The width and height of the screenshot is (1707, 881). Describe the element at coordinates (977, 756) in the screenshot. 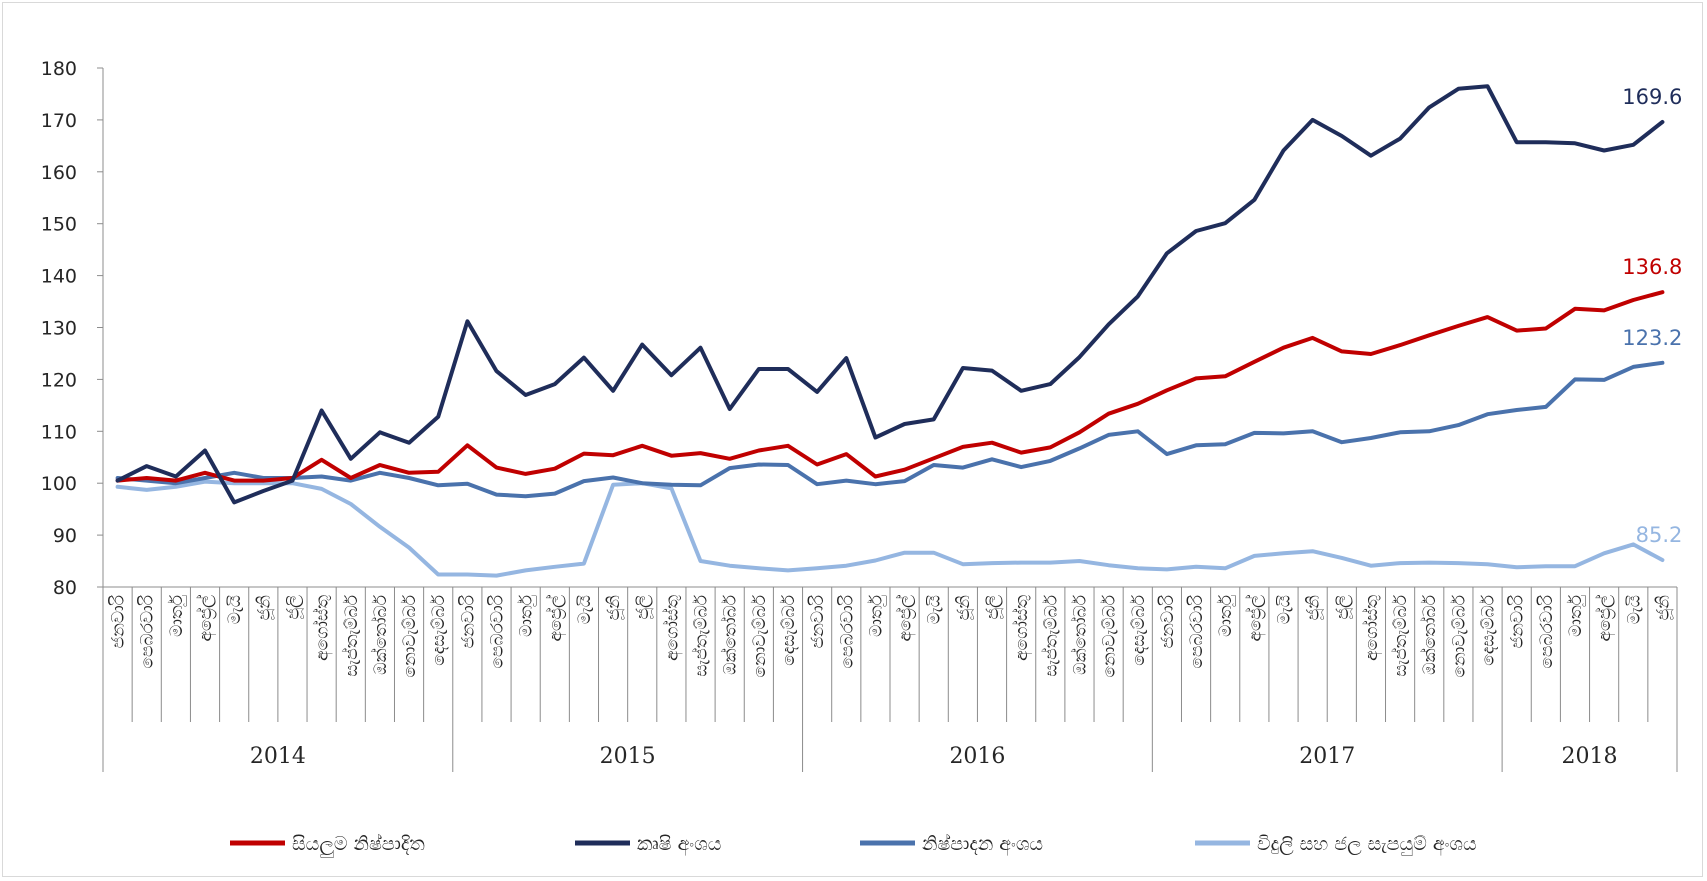

I see `year-label: 2016` at that location.